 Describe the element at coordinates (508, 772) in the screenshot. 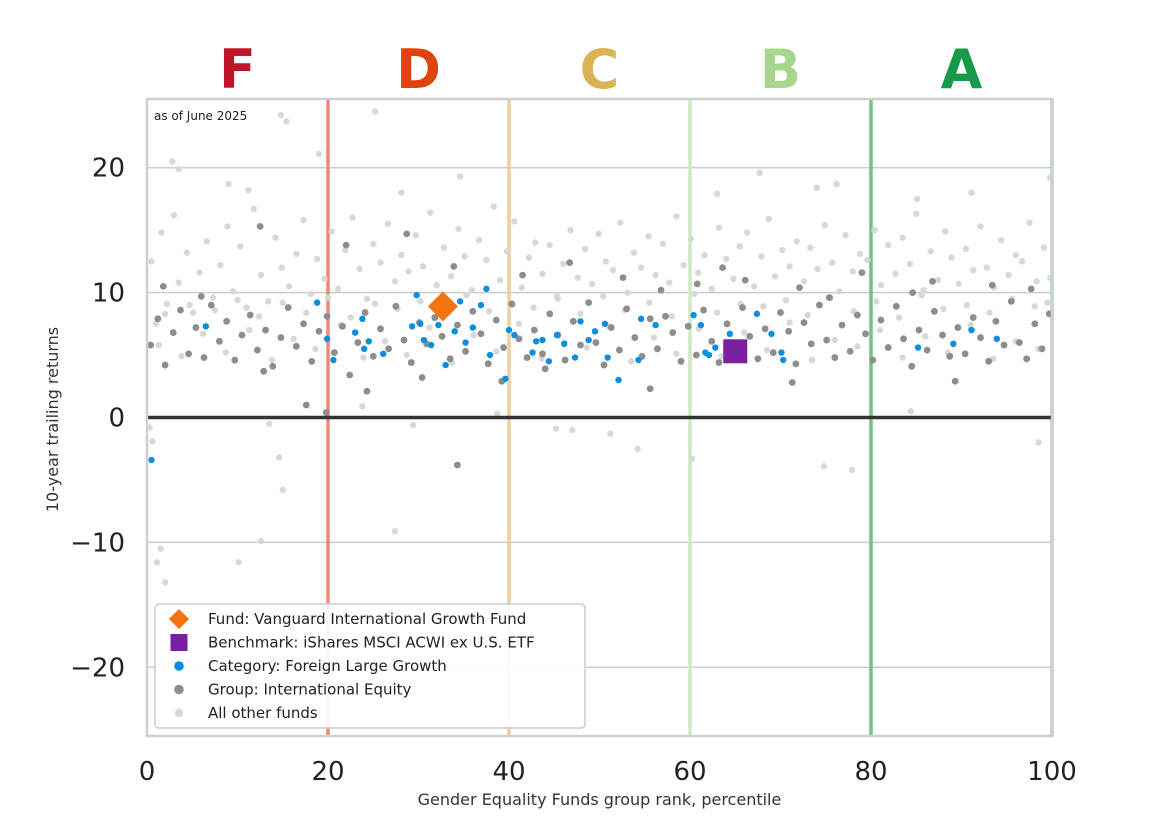

I see `x-tick-label: 40` at that location.